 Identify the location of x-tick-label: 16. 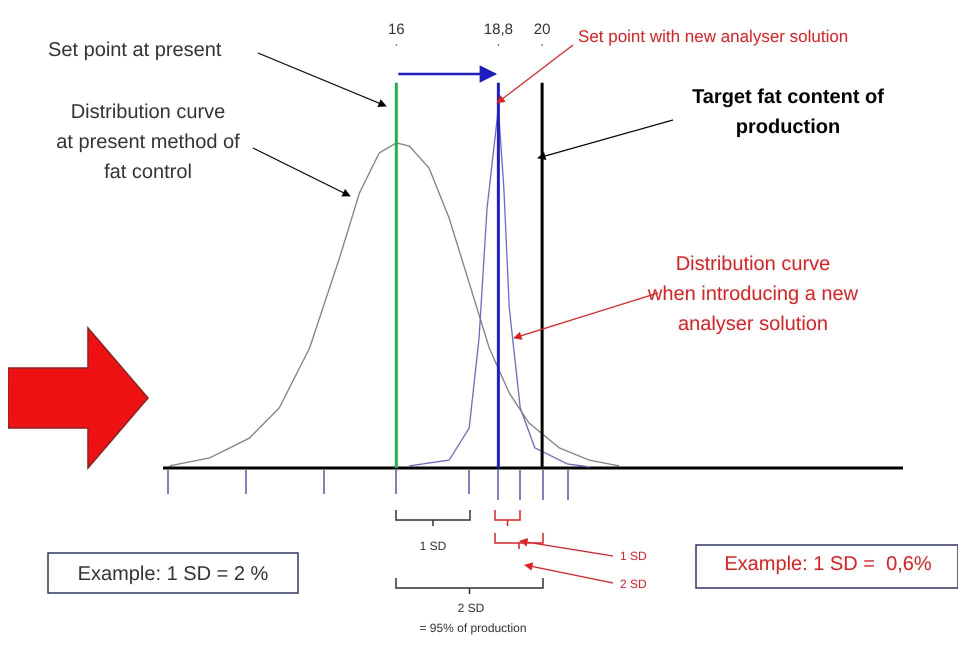
(396, 29).